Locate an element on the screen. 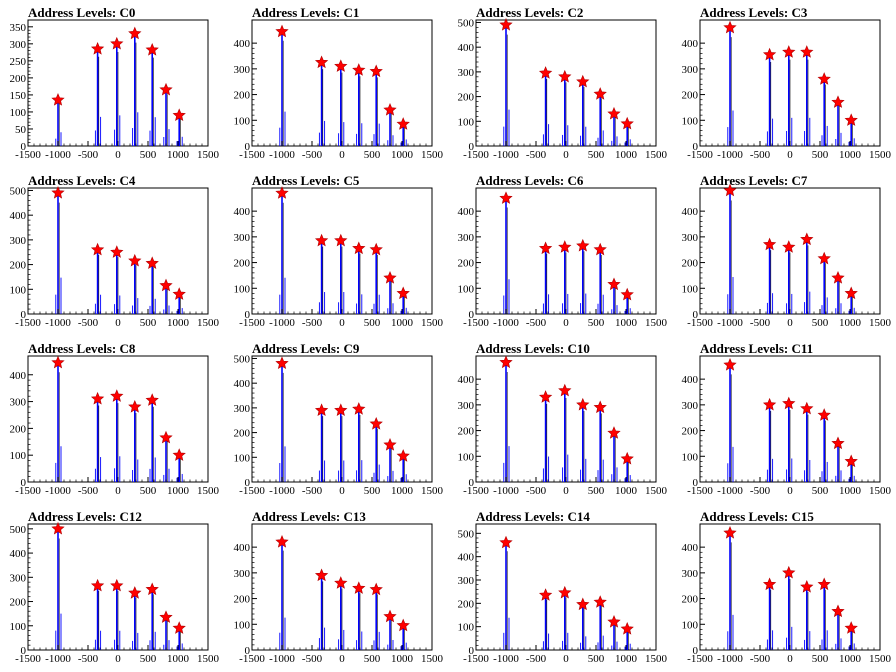  y-tick-label: 150 is located at coordinates (18, 96).